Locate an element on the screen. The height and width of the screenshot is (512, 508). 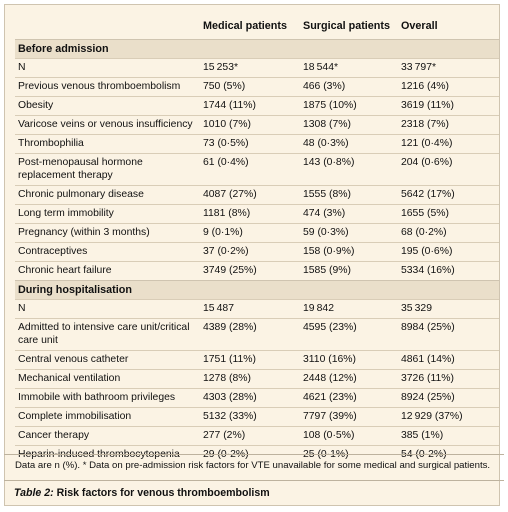
surgical-value: 2448 (12%) is located at coordinates (352, 379).